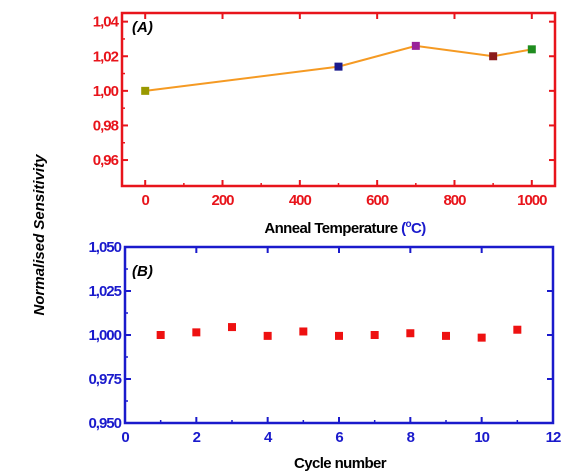 The width and height of the screenshot is (571, 474). I want to click on shared-y-axis-label: Normalised Sensitivity, so click(39, 235).